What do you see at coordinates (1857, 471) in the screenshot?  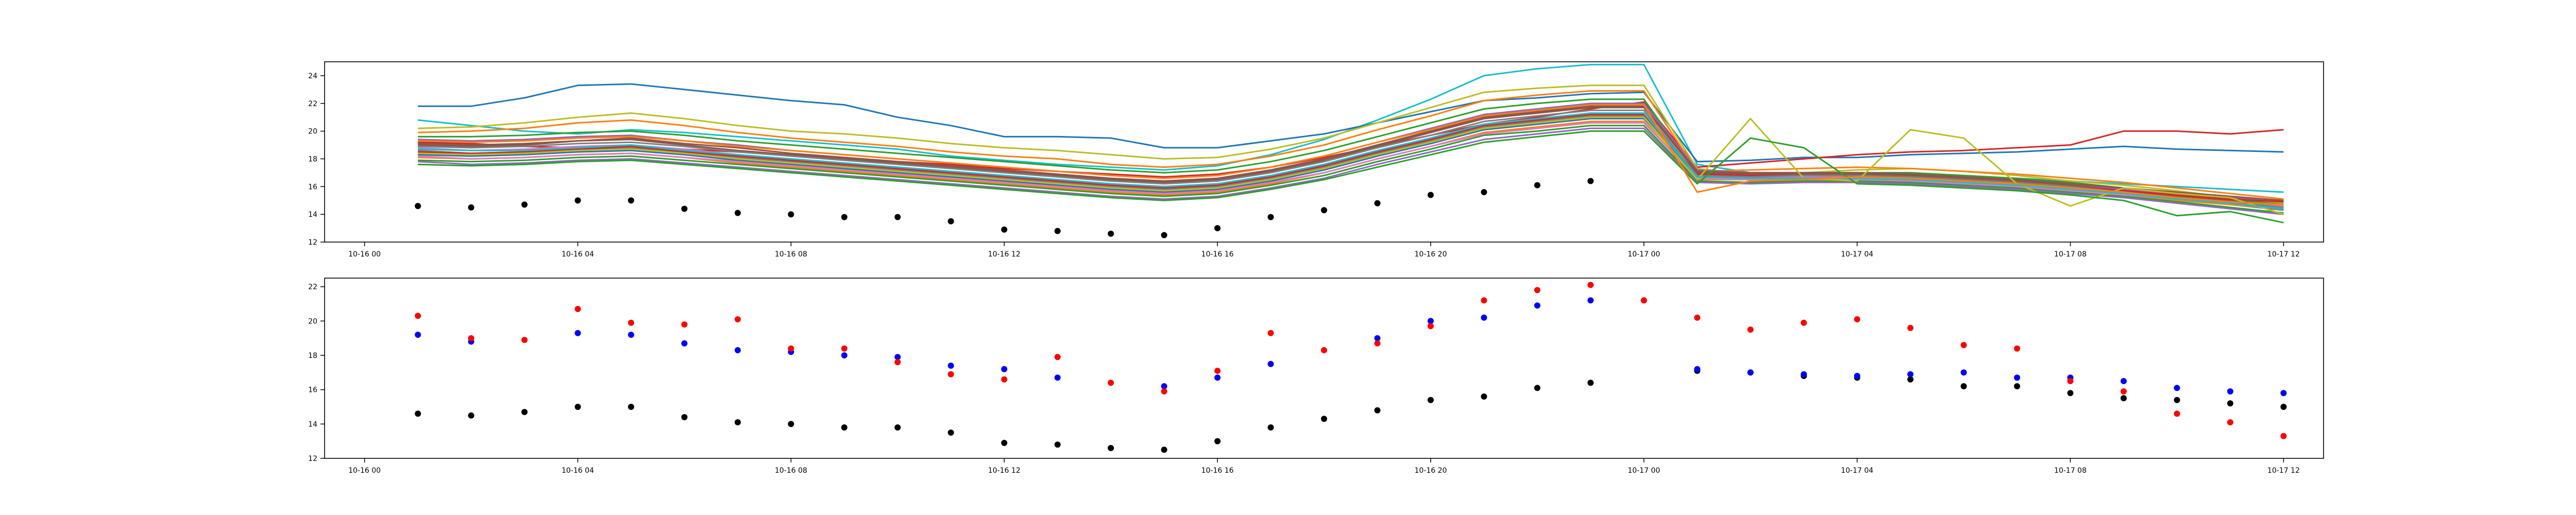 I see `x-tick-label: 10-17 04` at bounding box center [1857, 471].